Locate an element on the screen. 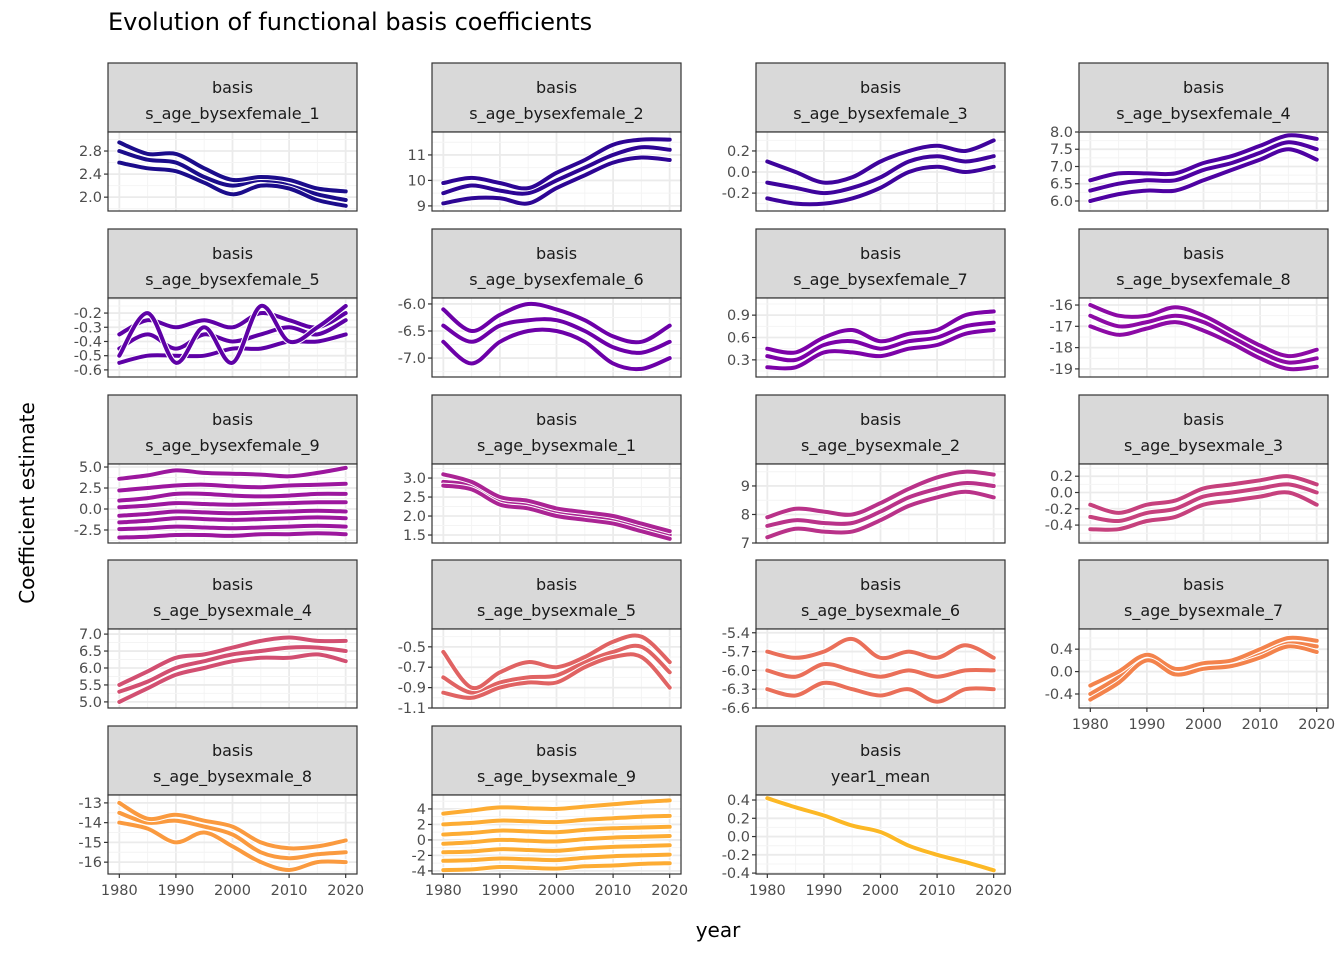  y-tick-label: -2.5 is located at coordinates (88, 531).